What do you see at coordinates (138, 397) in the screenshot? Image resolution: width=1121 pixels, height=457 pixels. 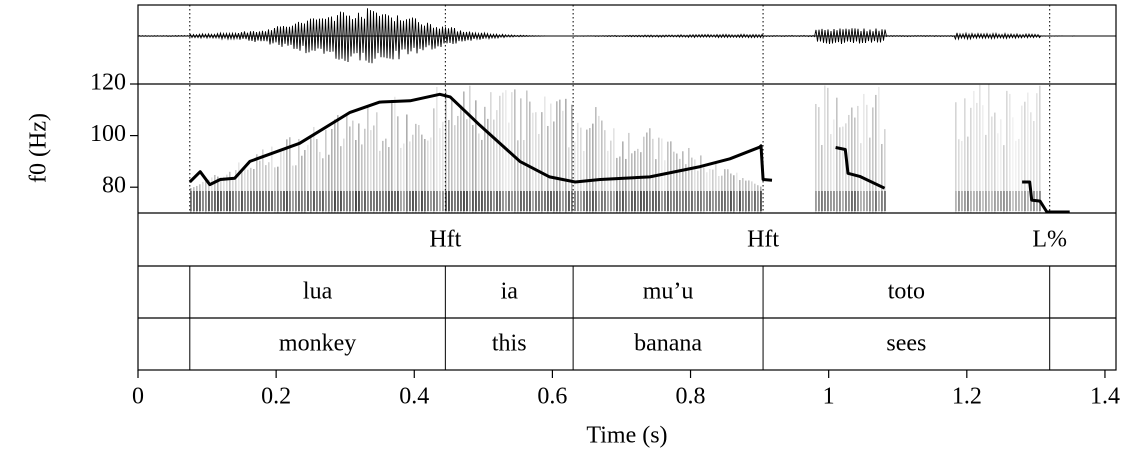 I see `x-tick-label: 0` at bounding box center [138, 397].